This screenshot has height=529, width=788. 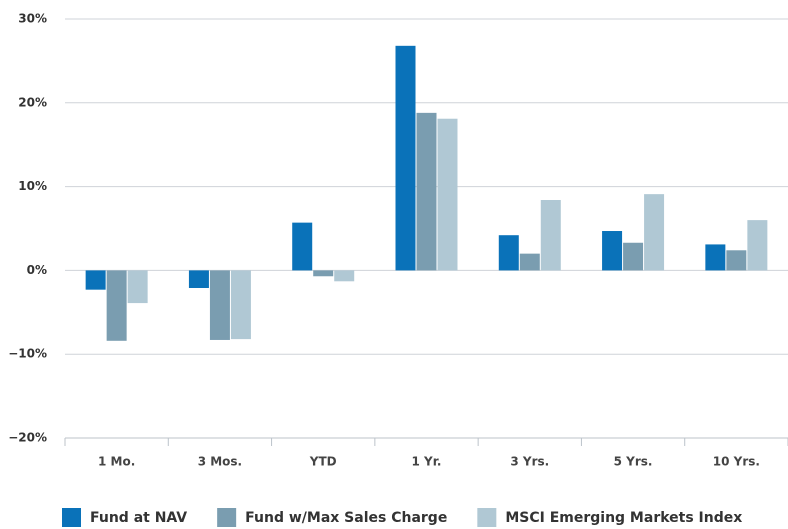 What do you see at coordinates (623, 518) in the screenshot?
I see `legend-label: MSCI Emerging Markets Index` at bounding box center [623, 518].